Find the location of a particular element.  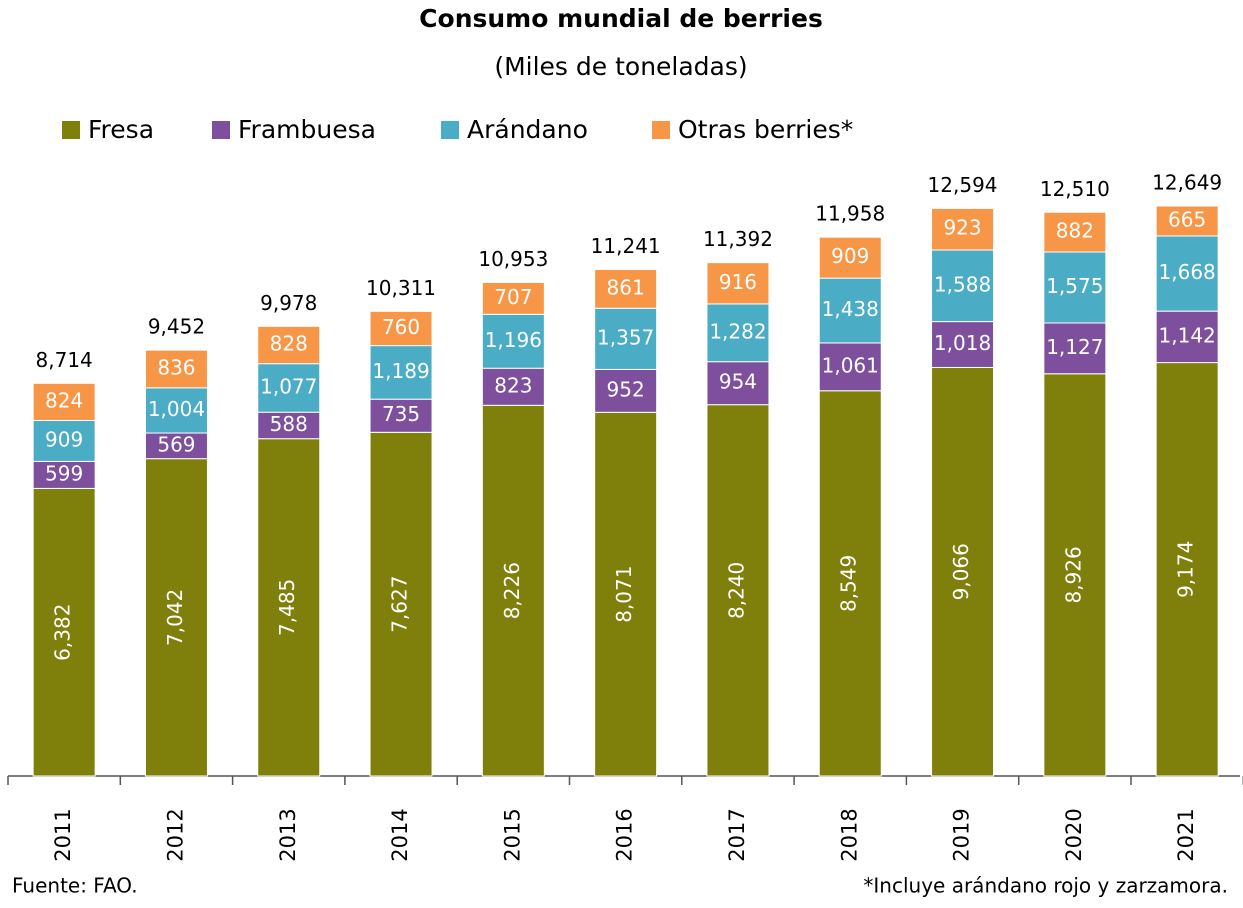

value-label: 8,071 is located at coordinates (624, 594).